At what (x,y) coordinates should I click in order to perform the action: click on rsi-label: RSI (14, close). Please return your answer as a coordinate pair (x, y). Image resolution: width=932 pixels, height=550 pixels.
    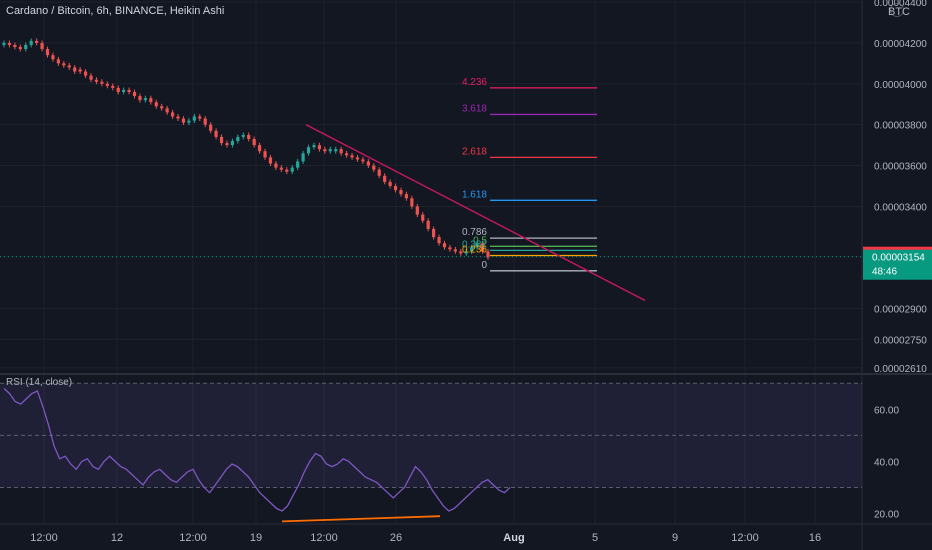
    Looking at the image, I should click on (39, 382).